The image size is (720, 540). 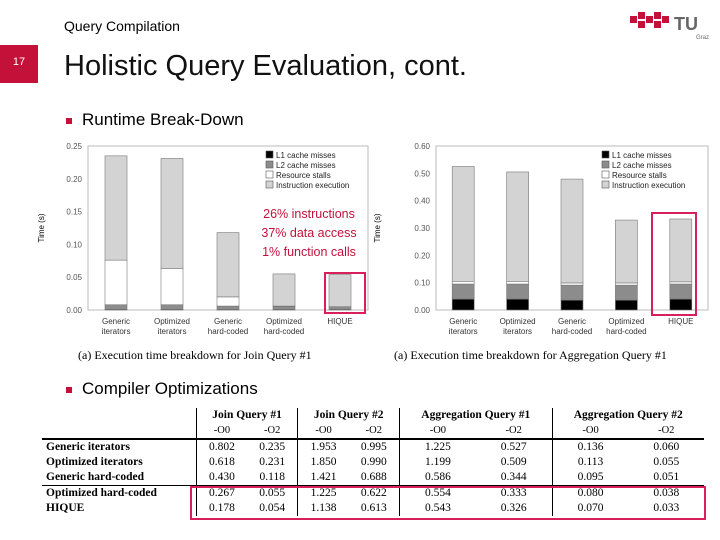 I want to click on table-cell: 0.527, so click(x=514, y=446).